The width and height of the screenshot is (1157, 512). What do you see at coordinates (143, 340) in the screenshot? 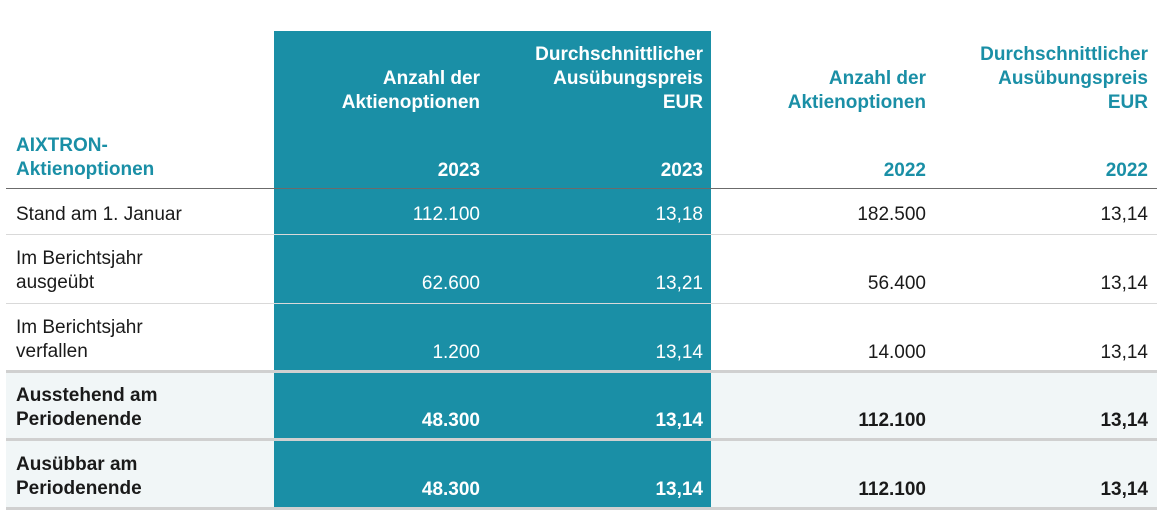
I see `row-label: Im Berichtsjahr verfallen` at bounding box center [143, 340].